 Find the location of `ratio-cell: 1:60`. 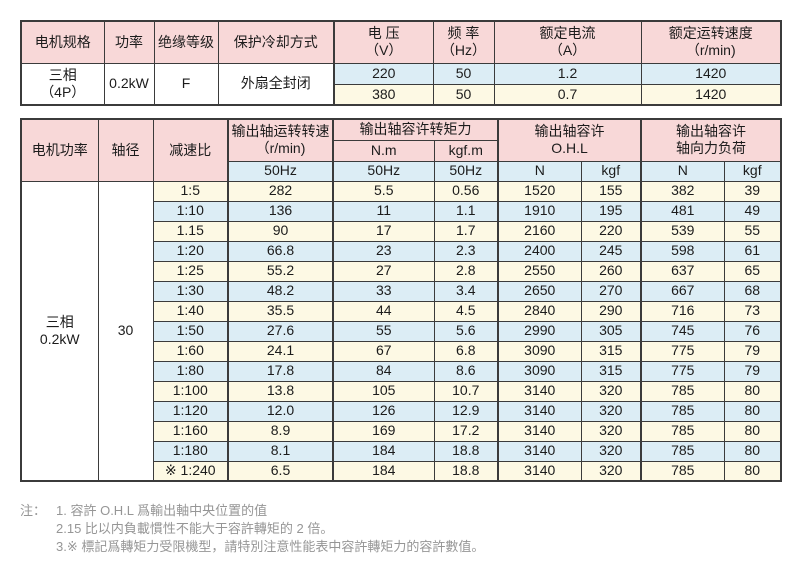

ratio-cell: 1:60 is located at coordinates (190, 351).